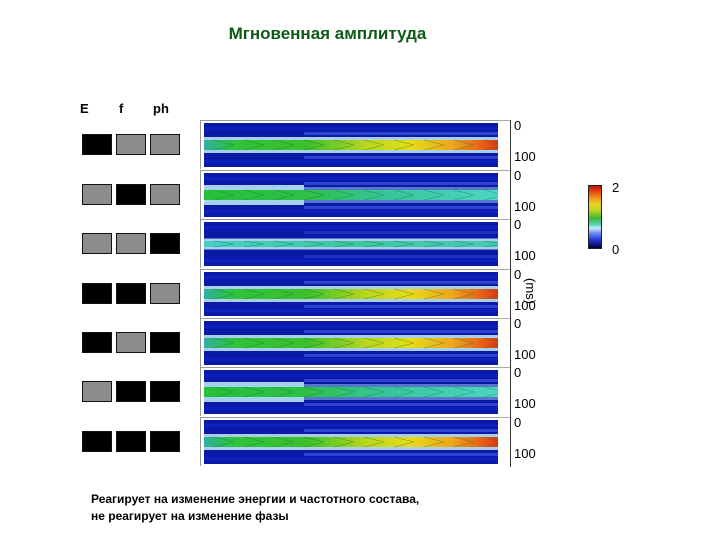 The height and width of the screenshot is (540, 720). I want to click on colorbar-max-label: 2, so click(616, 187).